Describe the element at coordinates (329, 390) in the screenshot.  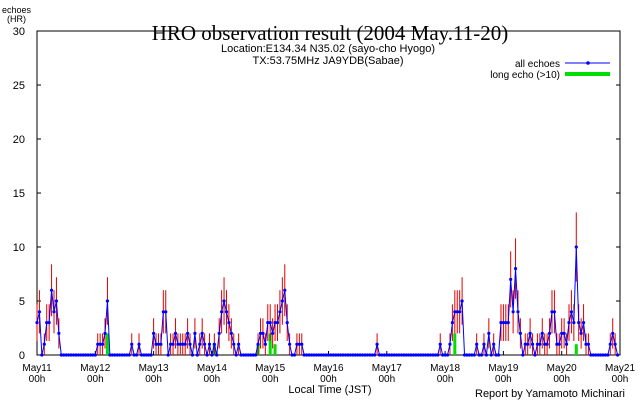
I see `x-axis-label: Local Time (JST)` at that location.